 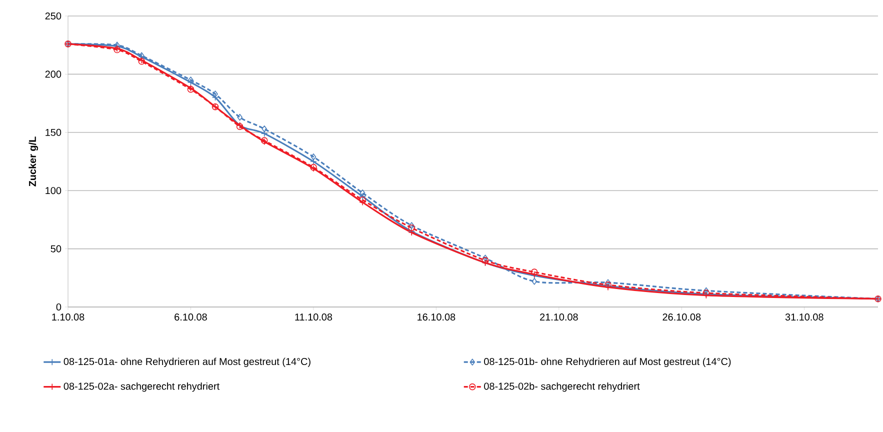 I want to click on y-tick-label: 50, so click(x=56, y=248).